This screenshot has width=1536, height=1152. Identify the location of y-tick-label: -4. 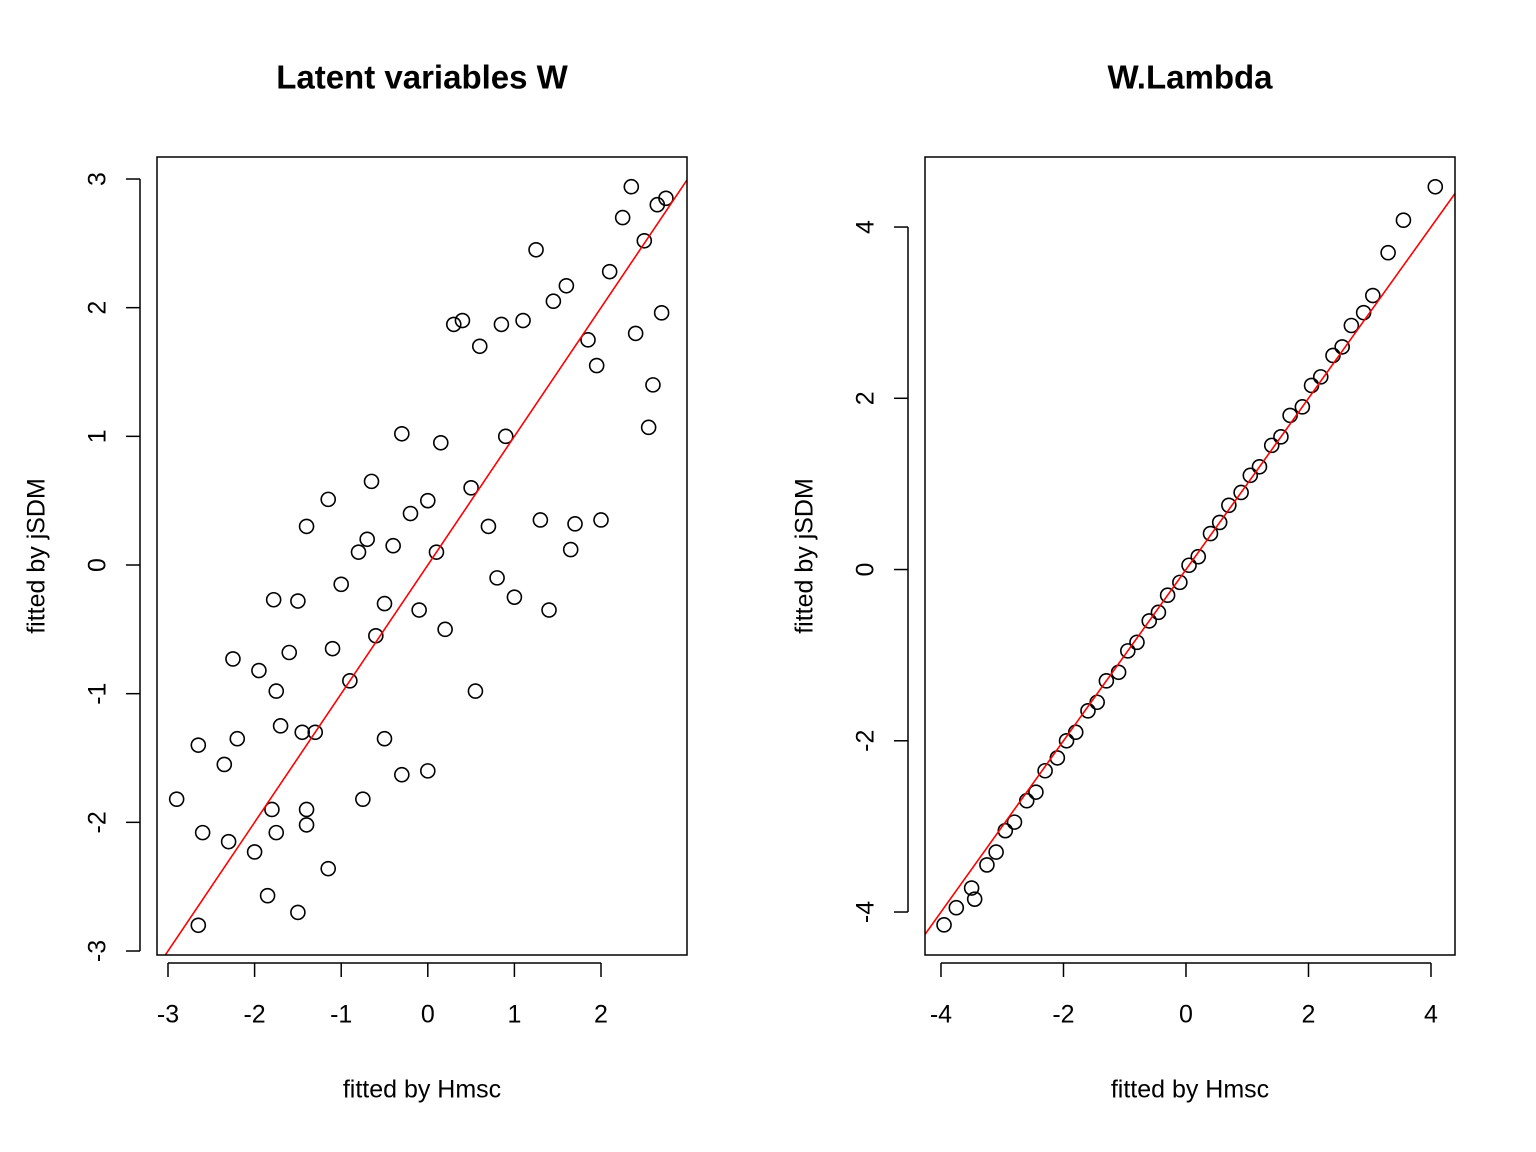
(866, 912).